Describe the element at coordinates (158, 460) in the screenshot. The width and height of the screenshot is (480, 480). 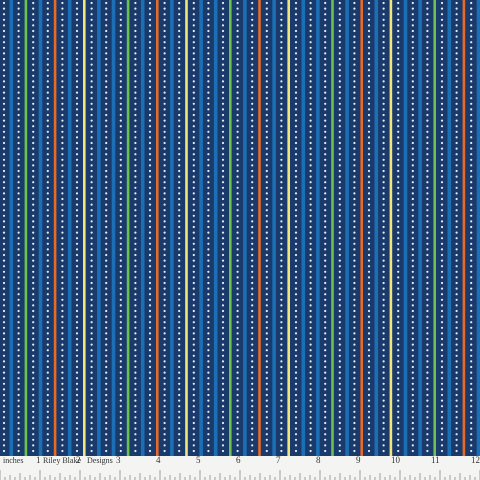
I see `ruler-number: 4` at that location.